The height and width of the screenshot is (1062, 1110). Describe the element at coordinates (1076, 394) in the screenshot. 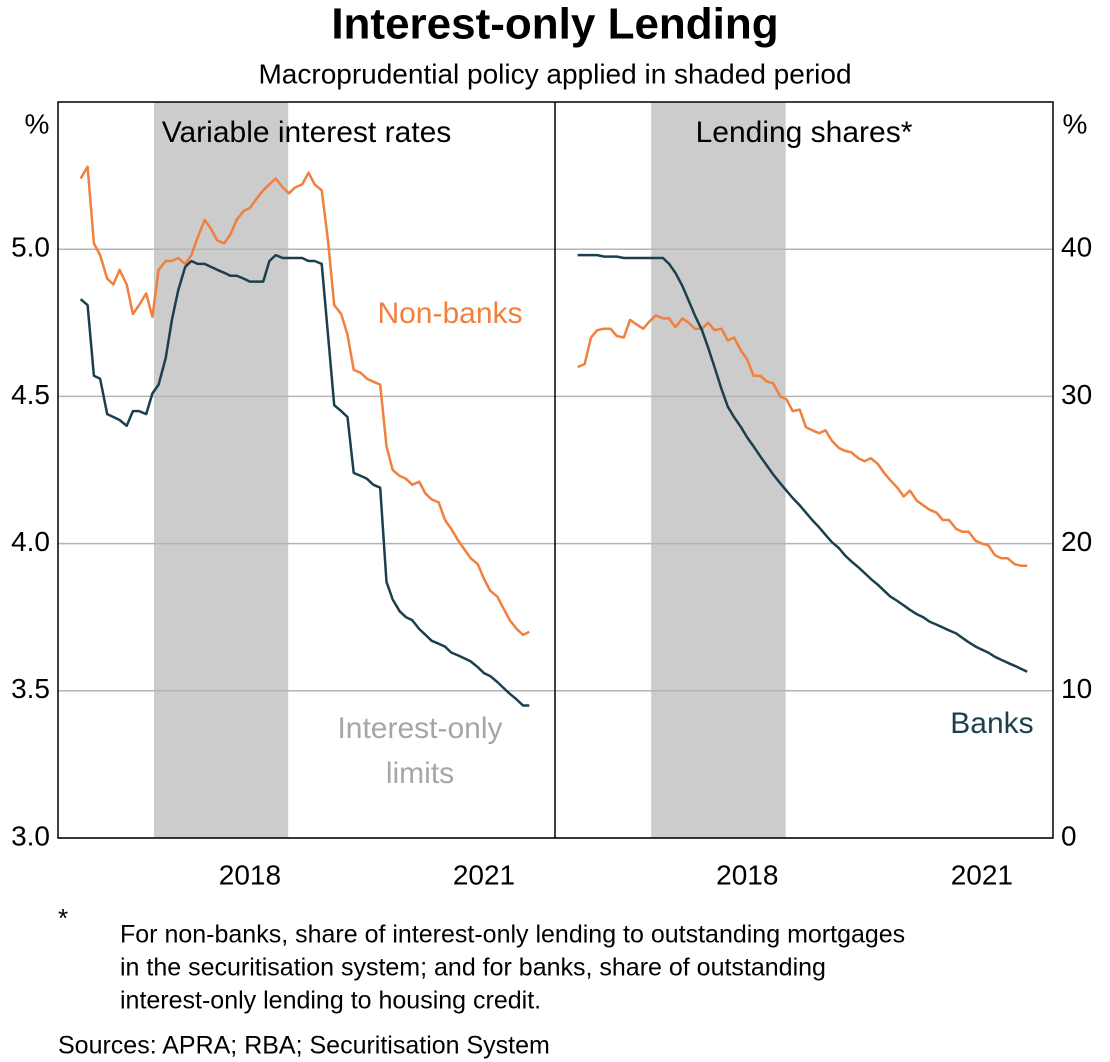

I see `y-tick-label: 30` at that location.